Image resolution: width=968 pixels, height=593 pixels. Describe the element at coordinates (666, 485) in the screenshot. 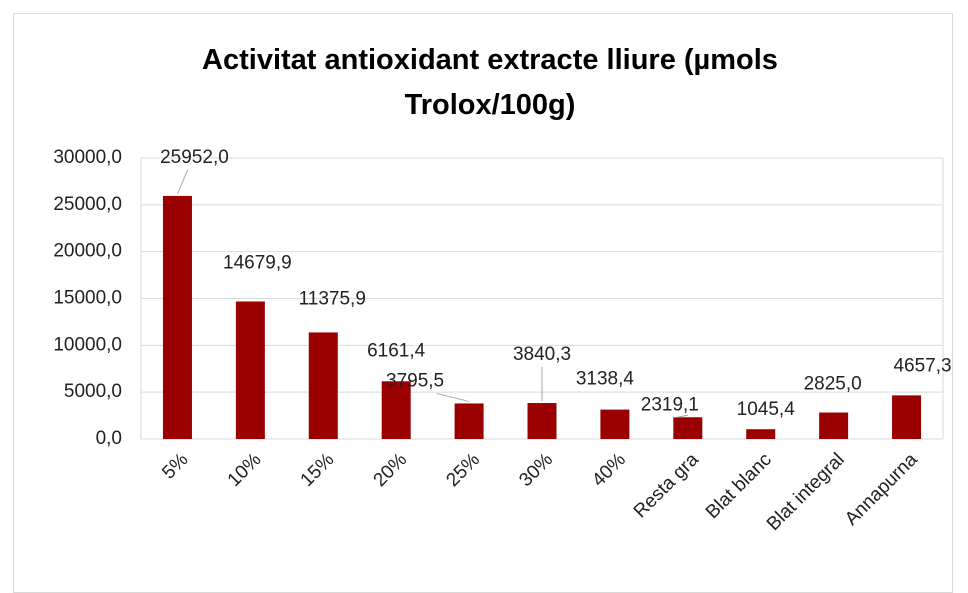

I see `x-tick-label: Resta gra` at that location.